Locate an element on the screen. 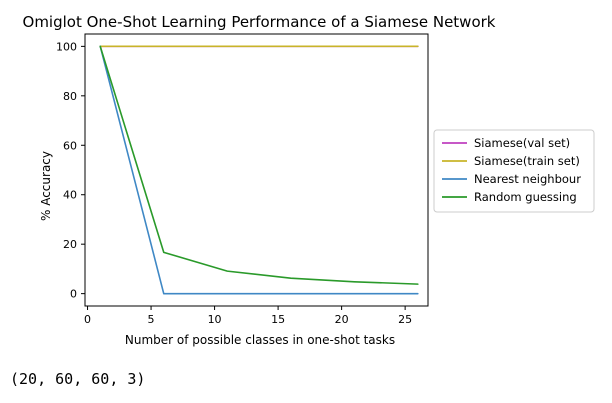 This screenshot has width=612, height=403. x-tick-label: 25 is located at coordinates (405, 319).